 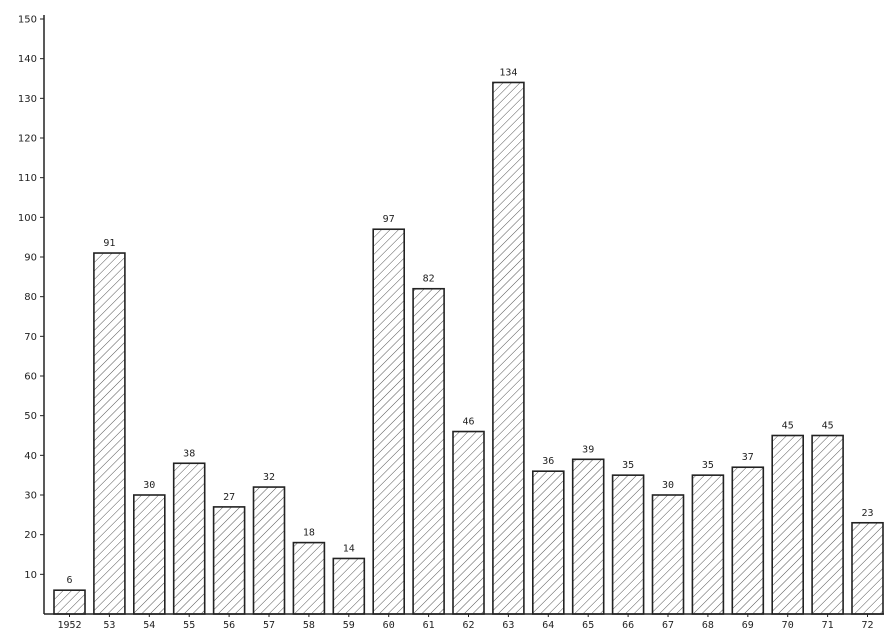 What do you see at coordinates (69, 580) in the screenshot?
I see `bar-value-label: 6` at bounding box center [69, 580].